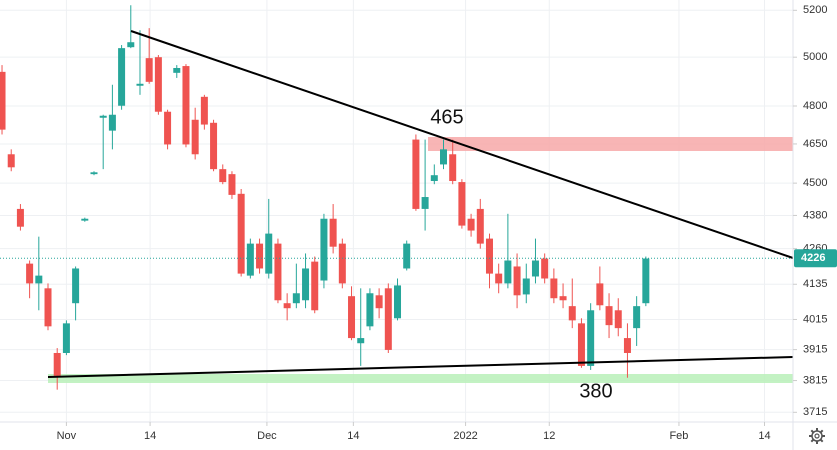  Describe the element at coordinates (815, 284) in the screenshot. I see `y-tick-label: 4135` at that location.